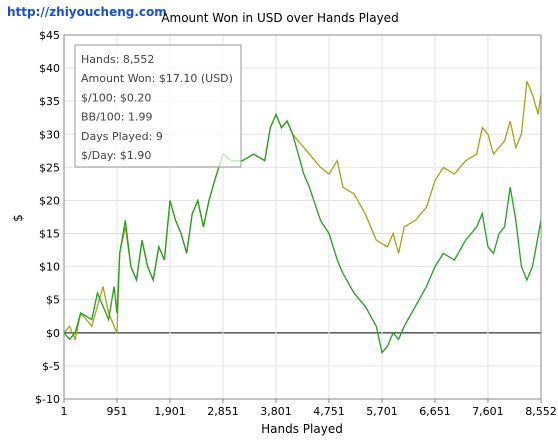 This screenshot has height=441, width=558. Describe the element at coordinates (435, 411) in the screenshot. I see `x-tick-label: 6,651` at that location.